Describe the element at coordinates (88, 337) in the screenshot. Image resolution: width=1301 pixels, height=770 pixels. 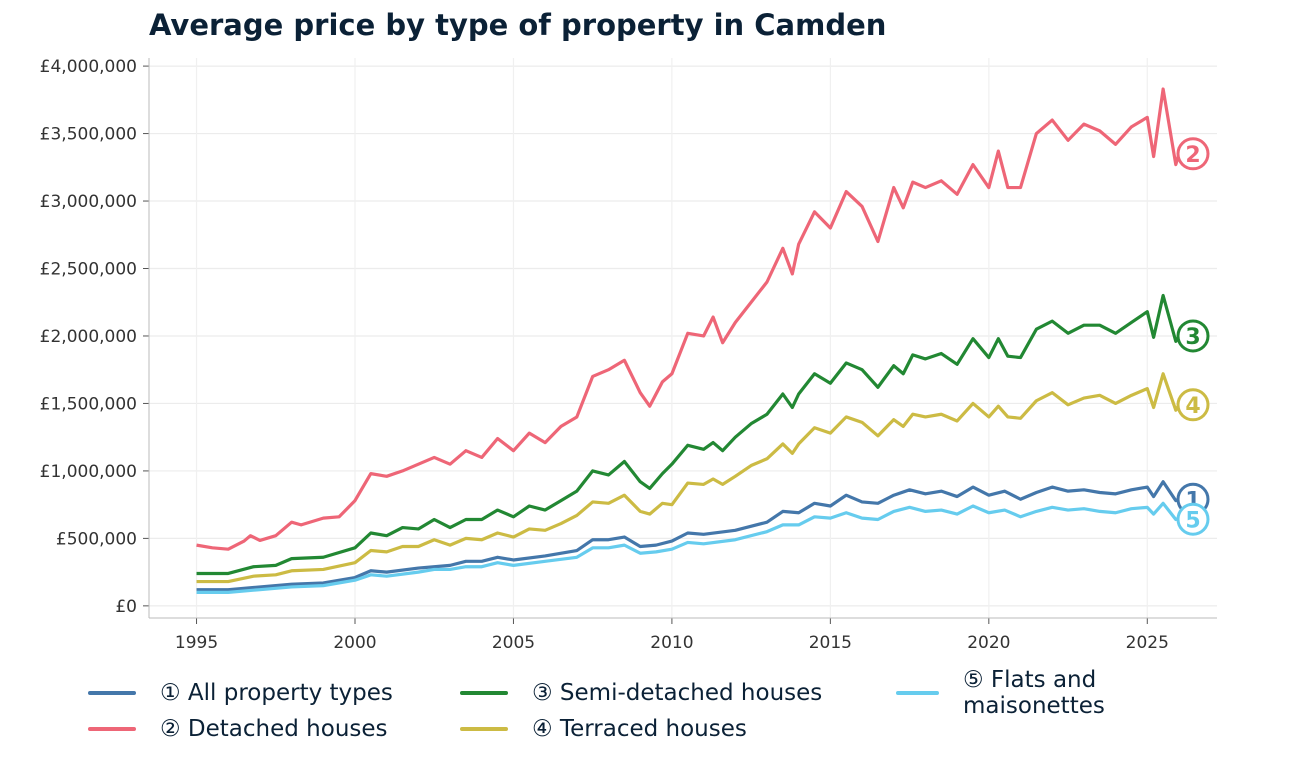
I see `y-tick-label: £2,000,000` at that location.